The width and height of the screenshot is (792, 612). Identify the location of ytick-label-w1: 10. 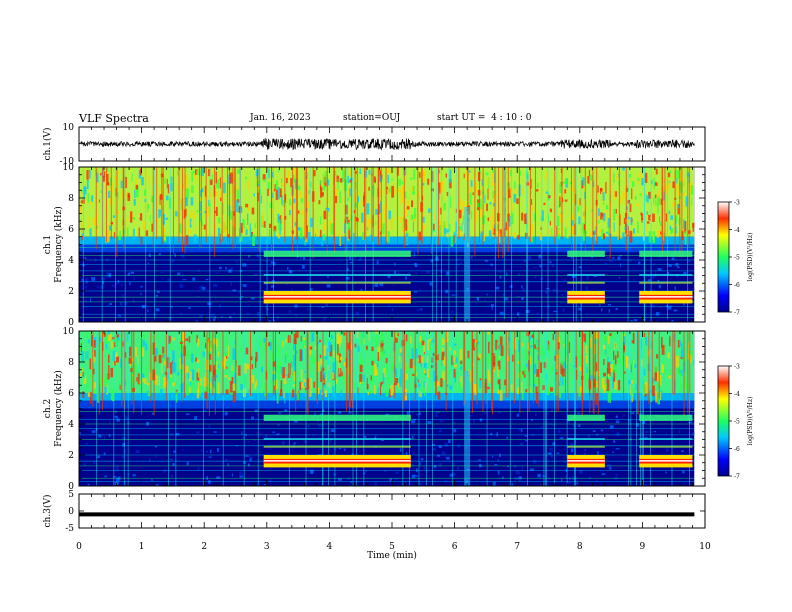
(69, 128).